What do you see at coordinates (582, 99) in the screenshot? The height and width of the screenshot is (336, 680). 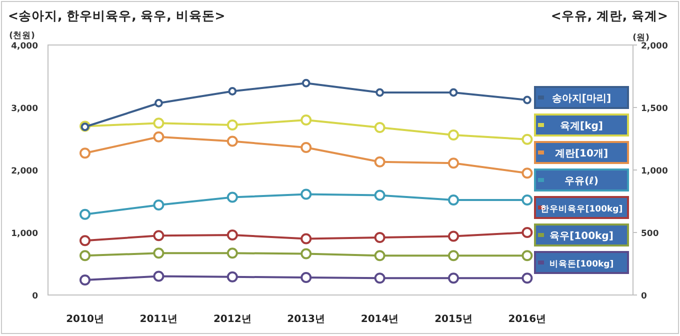 I see `legend-label: 송아지[마리]` at bounding box center [582, 99].